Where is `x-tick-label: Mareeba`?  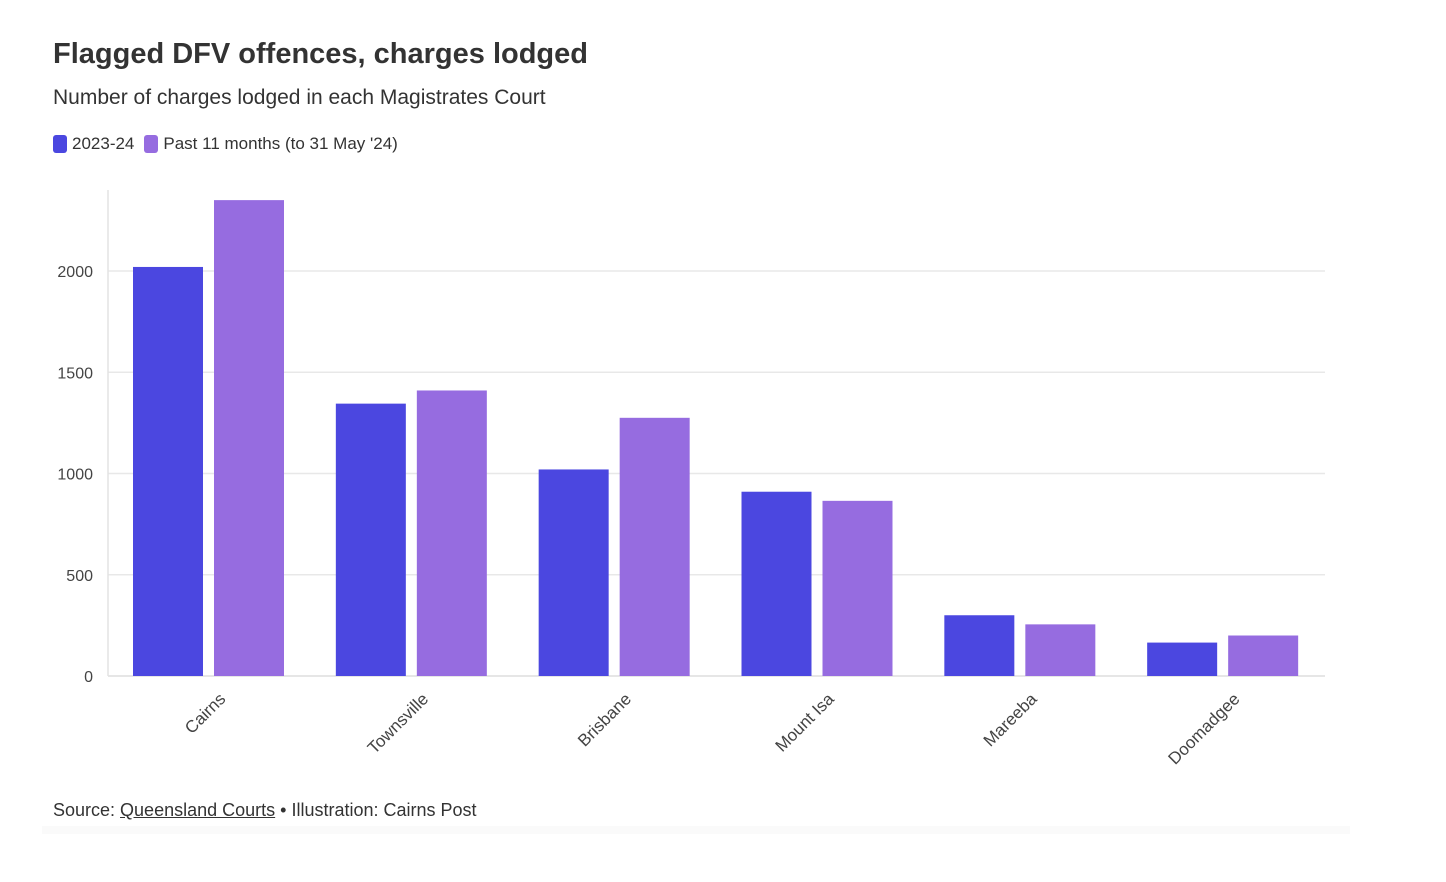 x-tick-label: Mareeba is located at coordinates (1010, 719).